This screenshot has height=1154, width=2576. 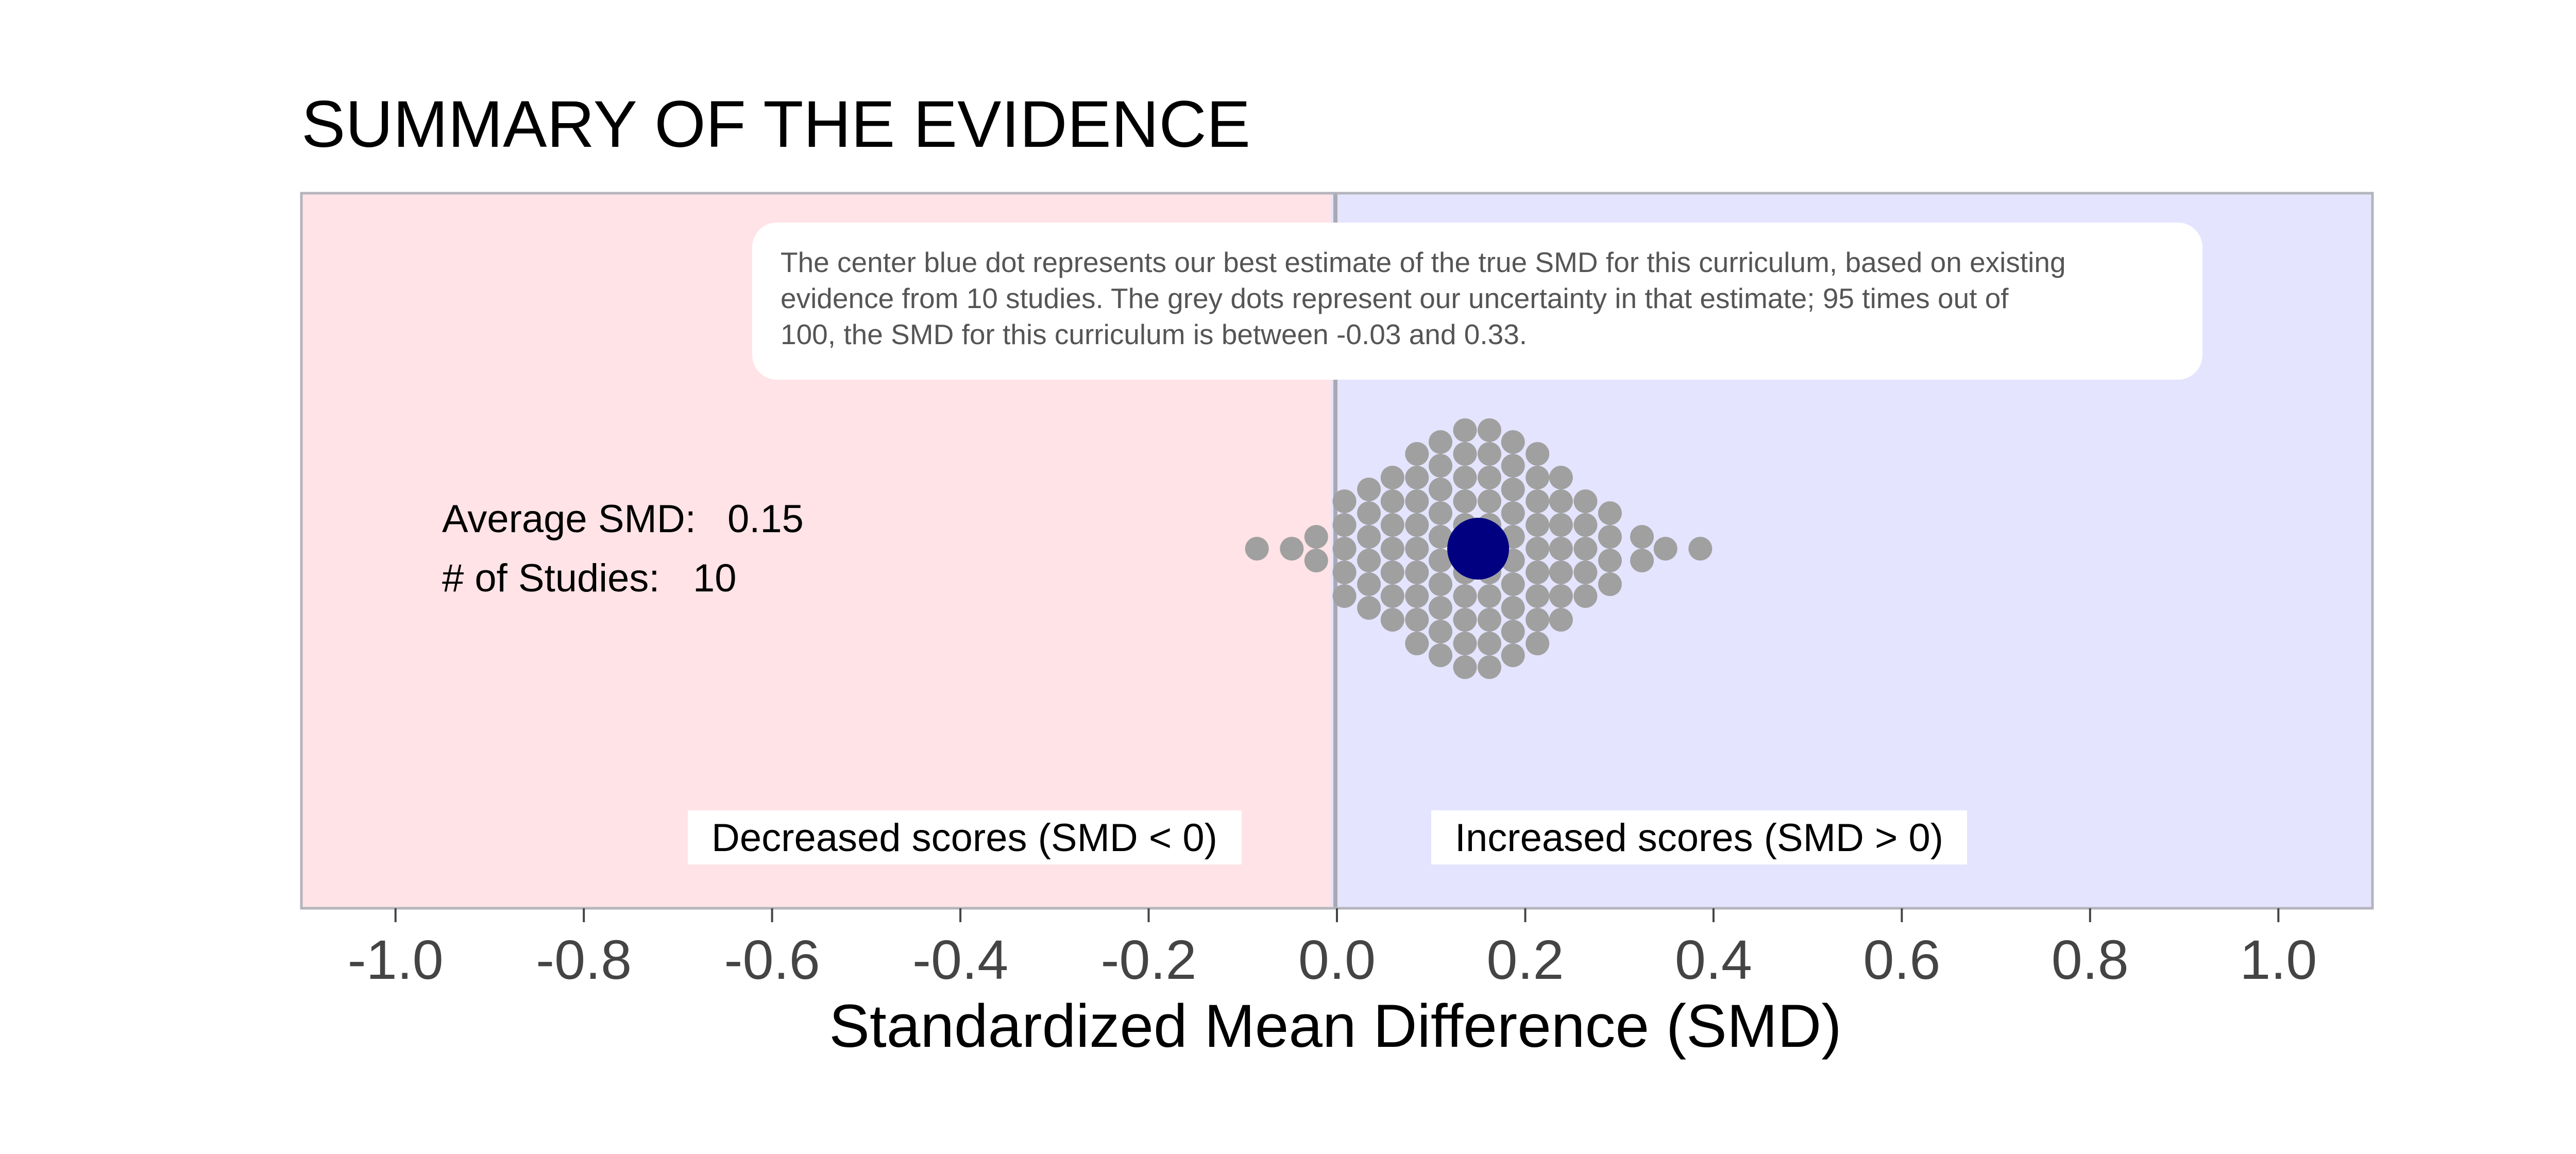 I want to click on average-smd-value: 0.15, so click(x=766, y=519).